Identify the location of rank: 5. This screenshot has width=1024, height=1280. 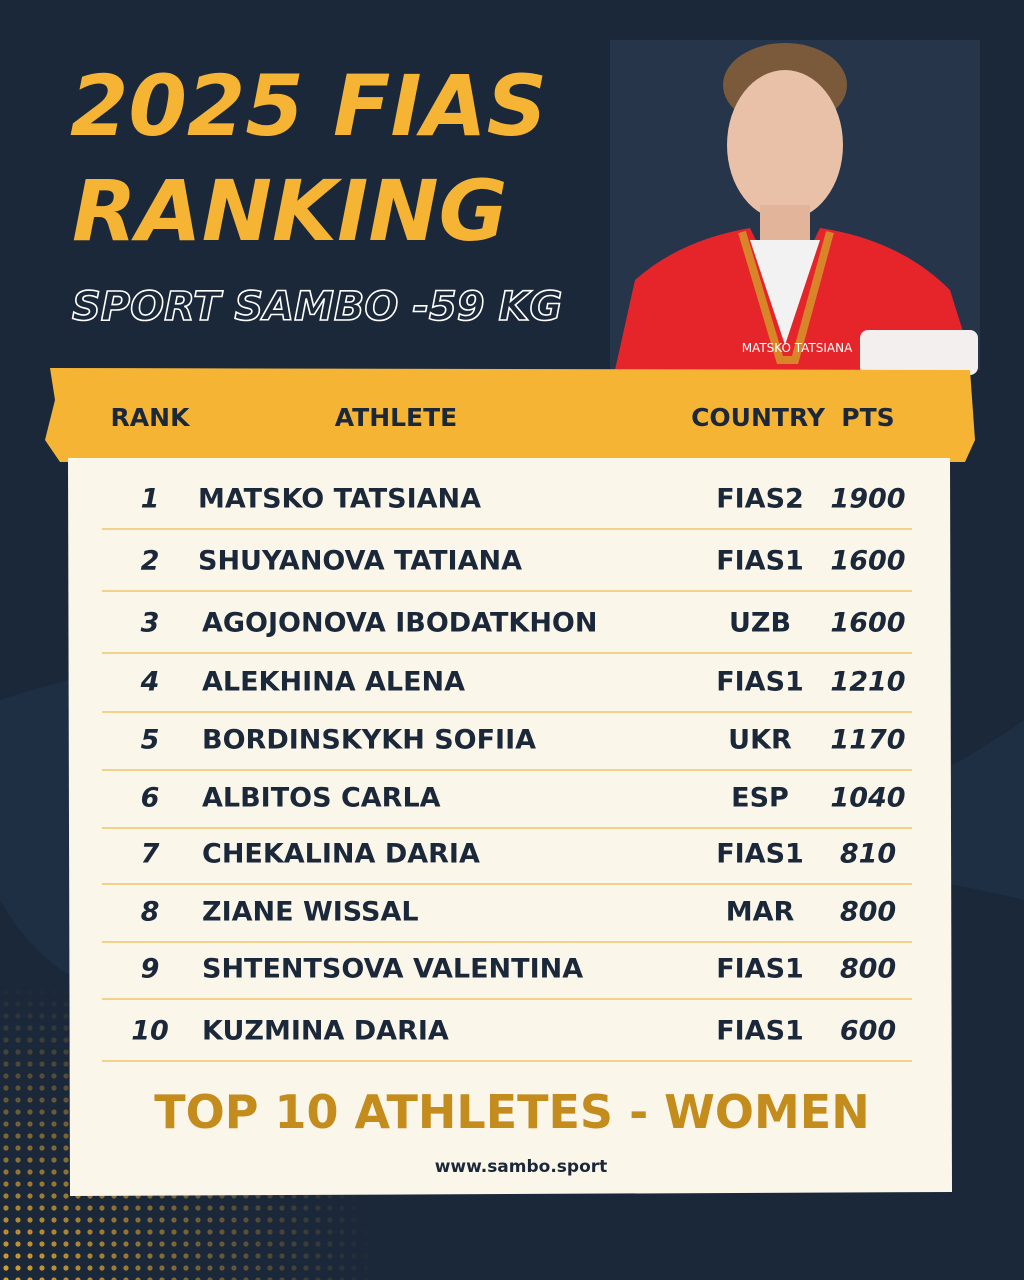
(150, 740).